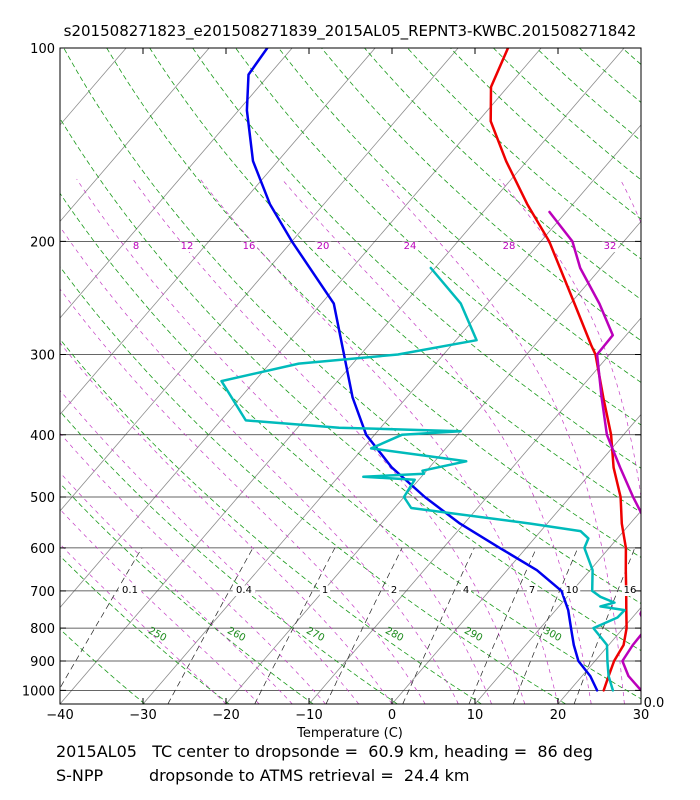 The height and width of the screenshot is (800, 700). What do you see at coordinates (349, 733) in the screenshot?
I see `x-axis-label: Temperature (C)` at bounding box center [349, 733].